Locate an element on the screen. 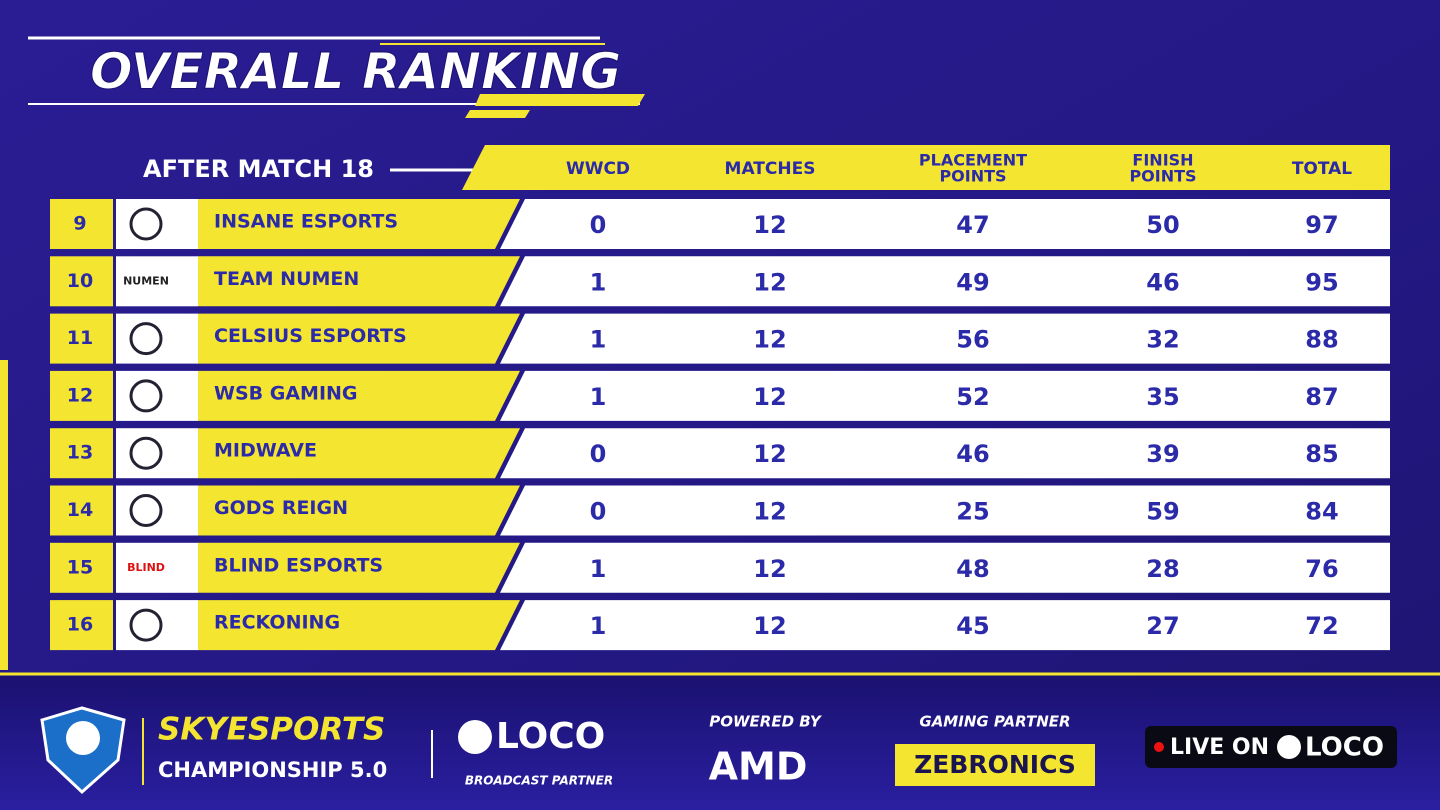 The image size is (1440, 810). rank: 12 is located at coordinates (80, 395).